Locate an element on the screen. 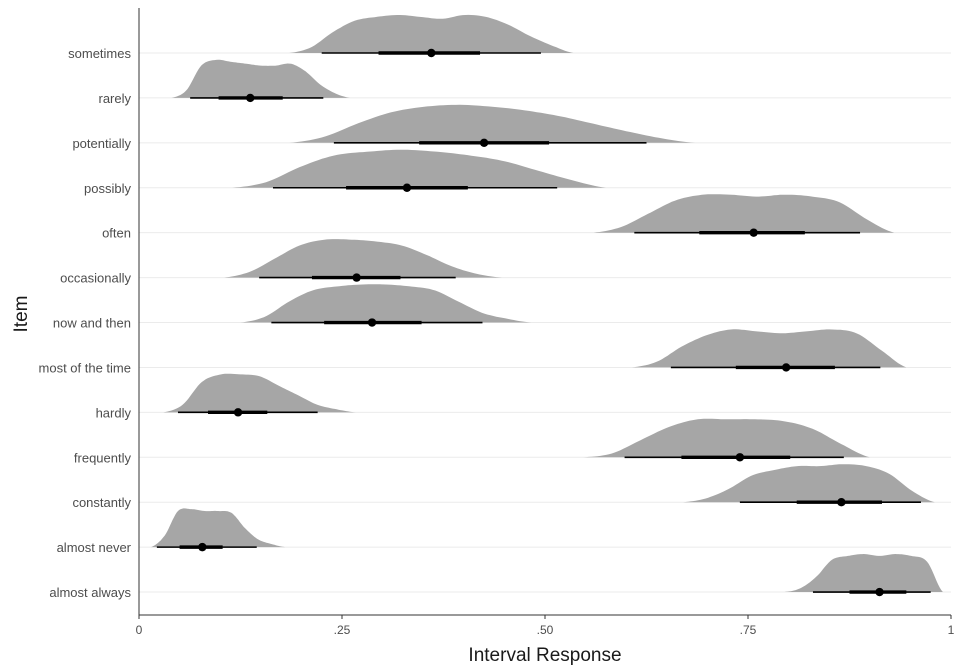 The height and width of the screenshot is (672, 960). y-tick-label: almost always is located at coordinates (90, 592).